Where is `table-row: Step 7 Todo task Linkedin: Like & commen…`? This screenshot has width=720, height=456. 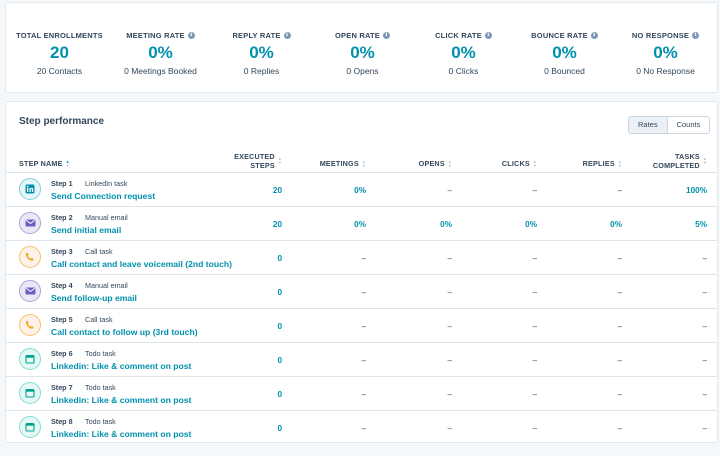 table-row: Step 7 Todo task Linkedin: Like & commen… is located at coordinates (361, 394).